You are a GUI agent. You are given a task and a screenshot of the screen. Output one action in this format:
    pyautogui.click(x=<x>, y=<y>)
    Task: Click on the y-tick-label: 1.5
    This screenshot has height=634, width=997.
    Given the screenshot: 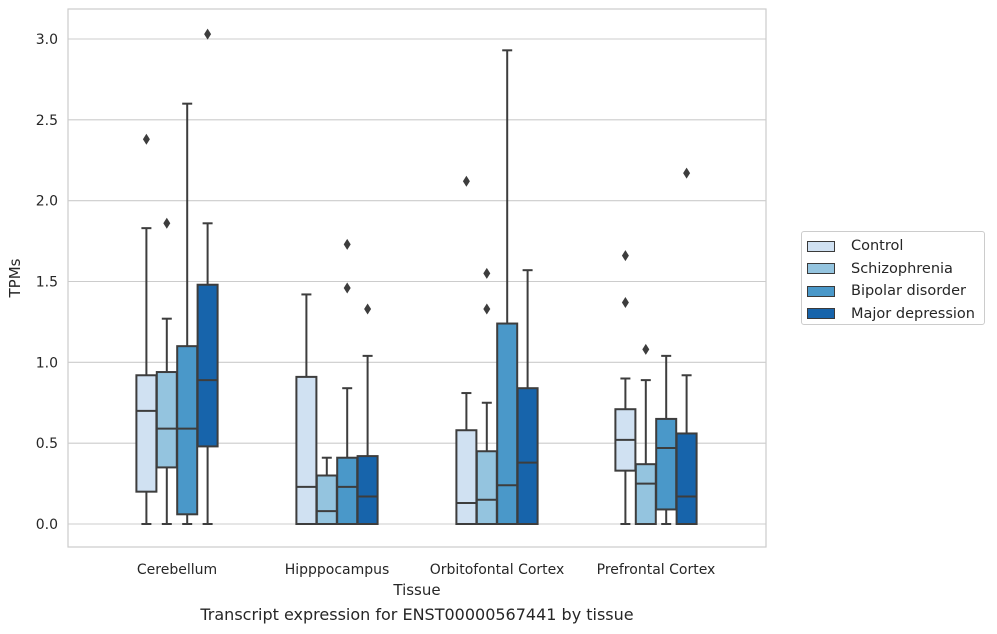 What is the action you would take?
    pyautogui.click(x=47, y=283)
    